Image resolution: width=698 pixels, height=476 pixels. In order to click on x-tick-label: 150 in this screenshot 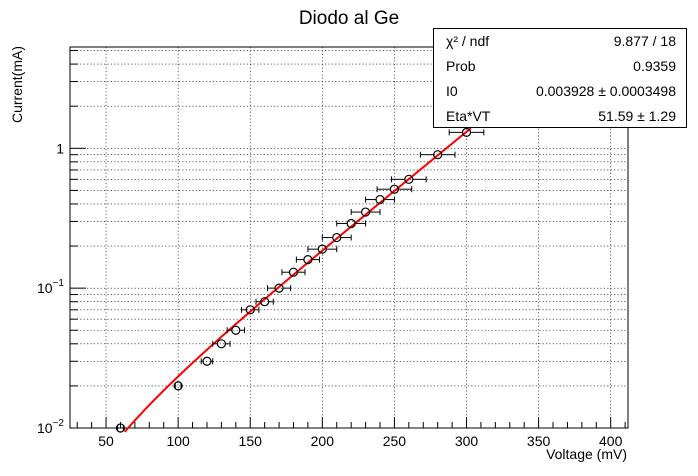, I will do `click(251, 441)`.